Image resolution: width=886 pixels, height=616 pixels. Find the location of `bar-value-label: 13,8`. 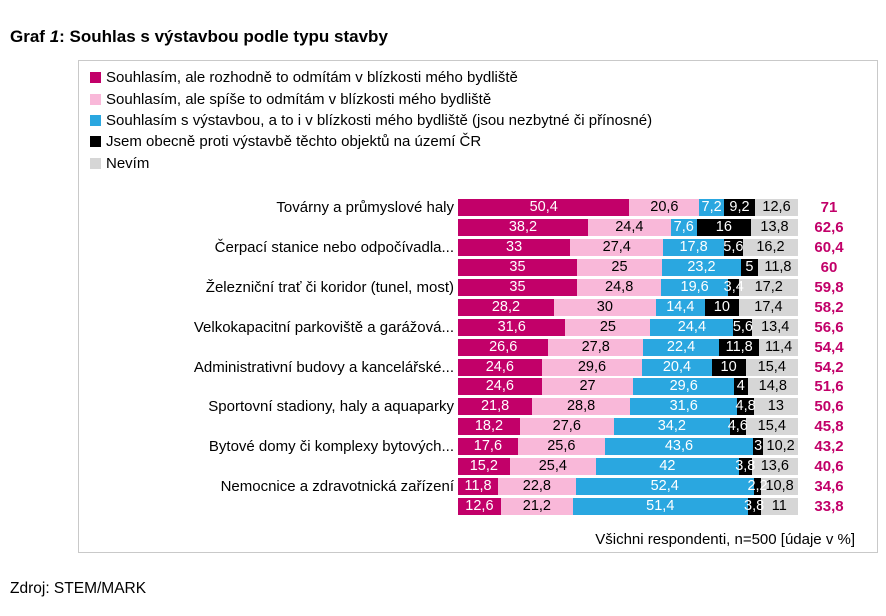

bar-value-label: 13,8 is located at coordinates (774, 227).